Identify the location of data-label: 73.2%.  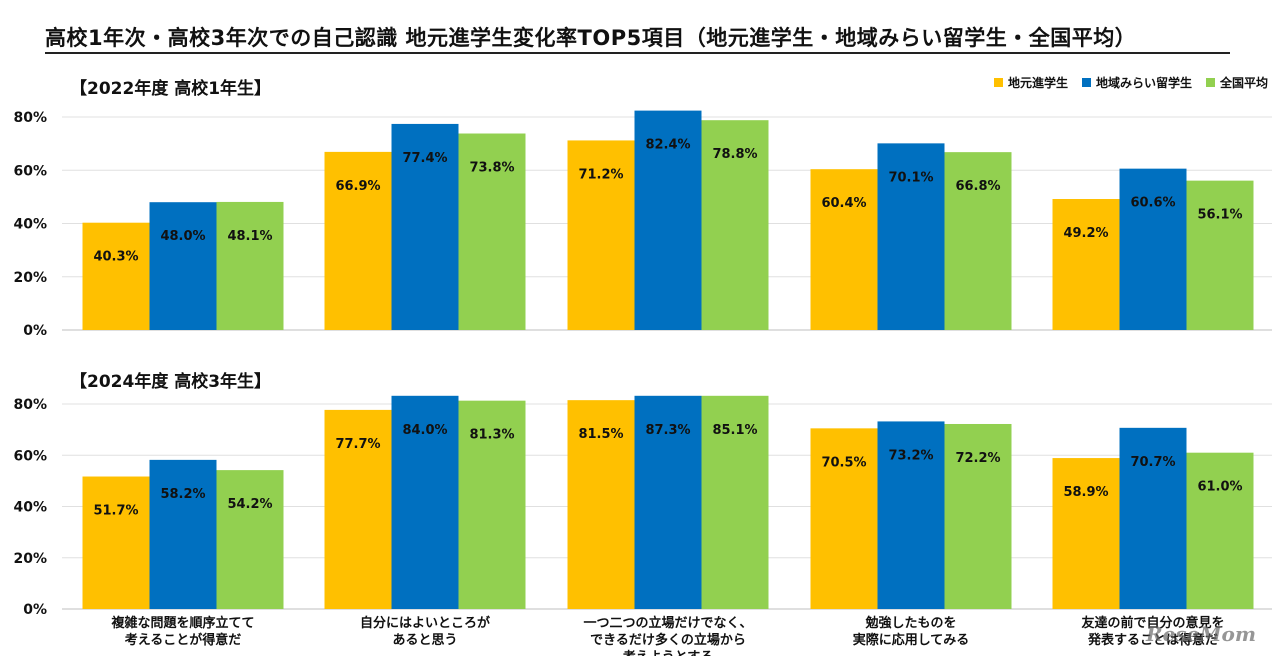
(910, 455).